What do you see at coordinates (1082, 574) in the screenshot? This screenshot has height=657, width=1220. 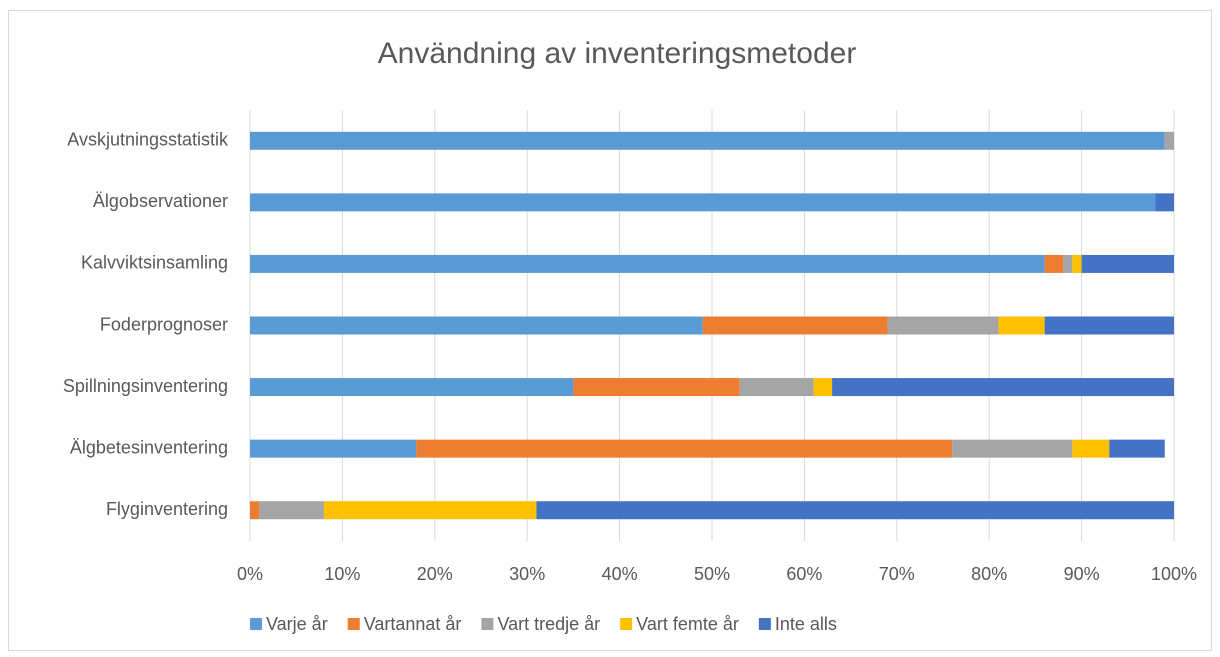 I see `x-tick-label: 90%` at bounding box center [1082, 574].